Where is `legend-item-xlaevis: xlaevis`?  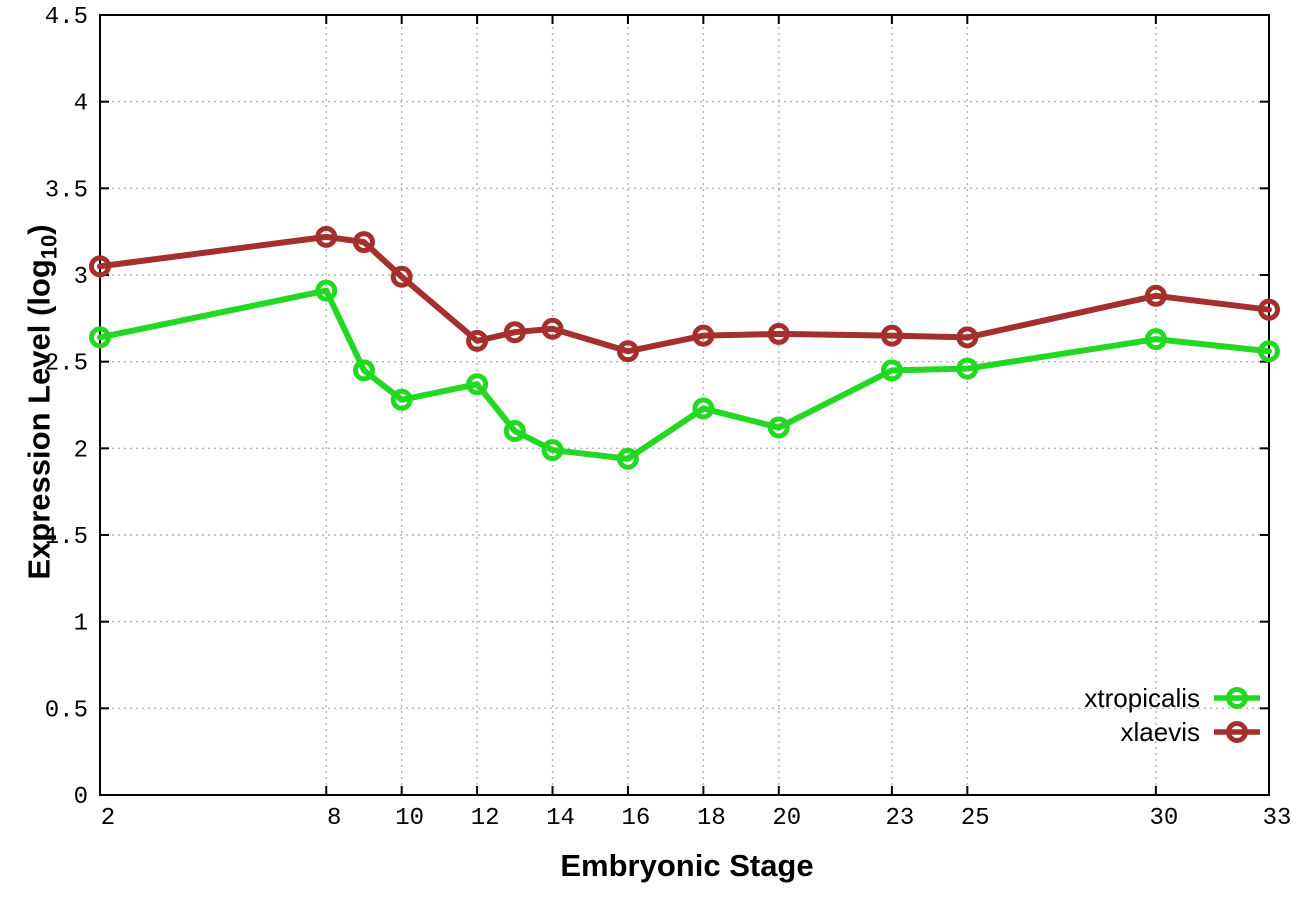
legend-item-xlaevis: xlaevis is located at coordinates (1191, 732).